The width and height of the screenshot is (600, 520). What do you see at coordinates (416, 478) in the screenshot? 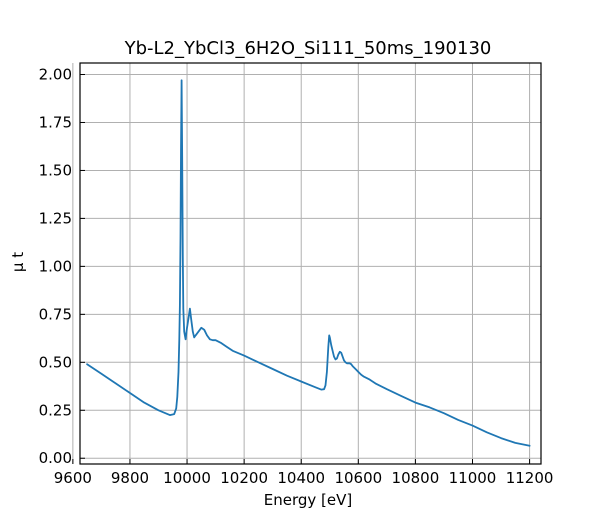
I see `x-tick-label: 10800` at bounding box center [416, 478].